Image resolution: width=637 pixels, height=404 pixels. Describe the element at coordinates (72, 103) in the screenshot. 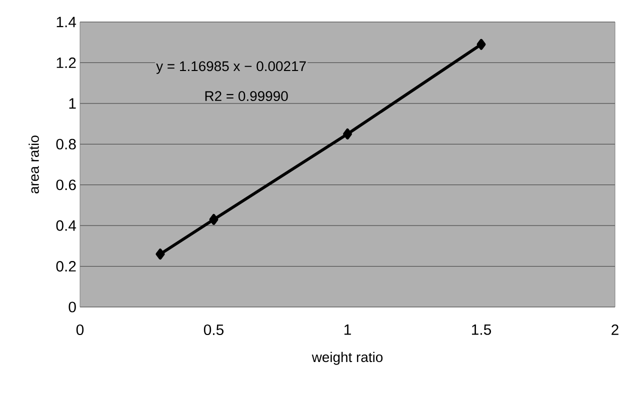

I see `y-tick-label: 1` at that location.